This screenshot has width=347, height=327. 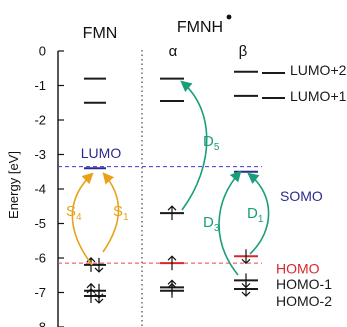 I want to click on y-tick-label: -2, so click(x=40, y=120).